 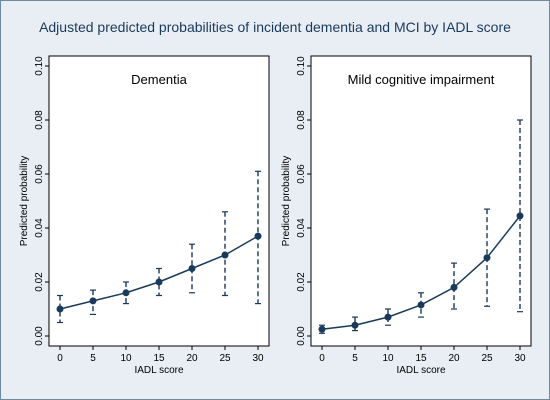 I want to click on panel-2-y-tick-label: 0.08, so click(x=301, y=120).